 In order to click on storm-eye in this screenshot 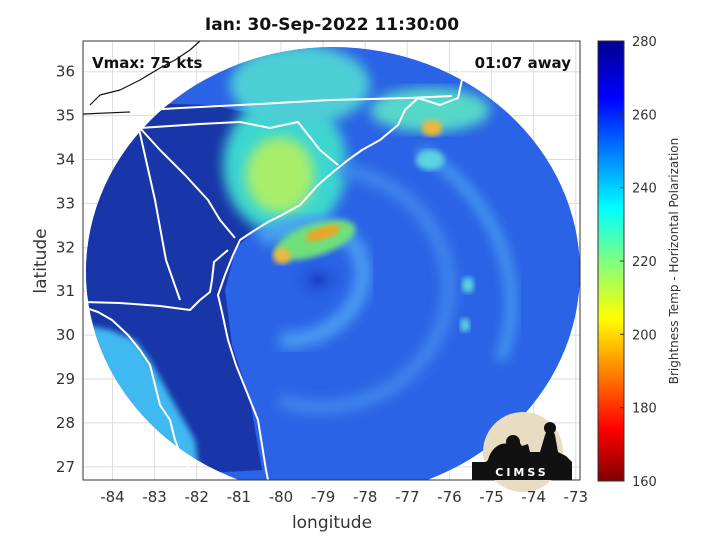, I will do `click(318, 280)`.